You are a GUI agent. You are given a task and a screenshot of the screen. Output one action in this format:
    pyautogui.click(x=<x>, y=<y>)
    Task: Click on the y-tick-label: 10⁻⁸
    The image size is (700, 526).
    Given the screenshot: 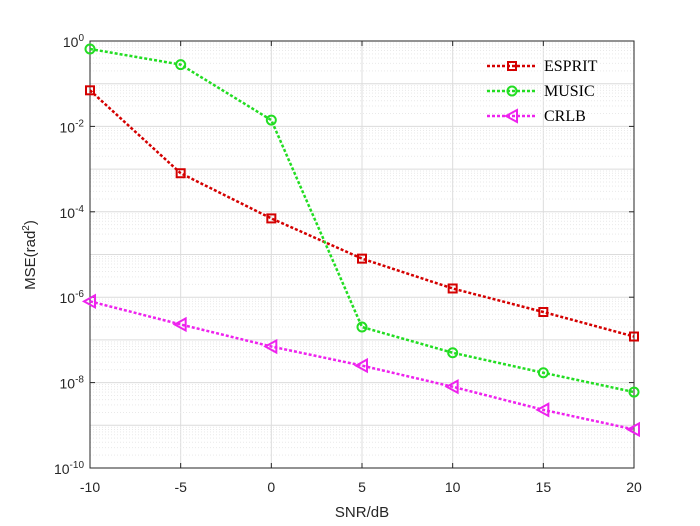 What is the action you would take?
    pyautogui.click(x=72, y=383)
    